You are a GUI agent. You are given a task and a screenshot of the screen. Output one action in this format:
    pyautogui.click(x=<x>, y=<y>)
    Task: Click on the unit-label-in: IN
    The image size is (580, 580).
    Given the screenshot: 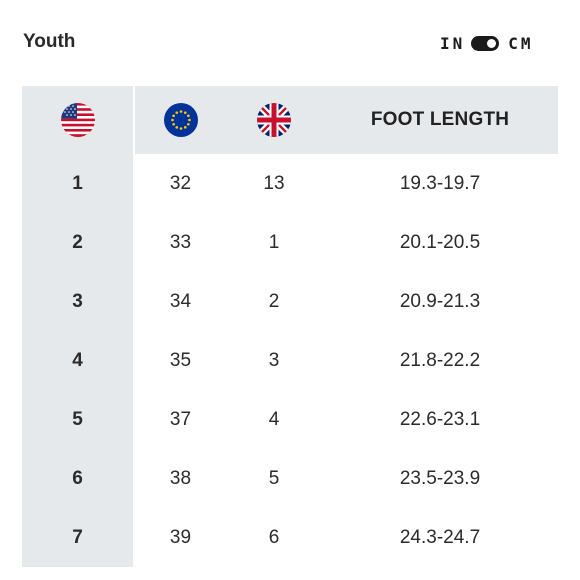 What is the action you would take?
    pyautogui.click(x=453, y=43)
    